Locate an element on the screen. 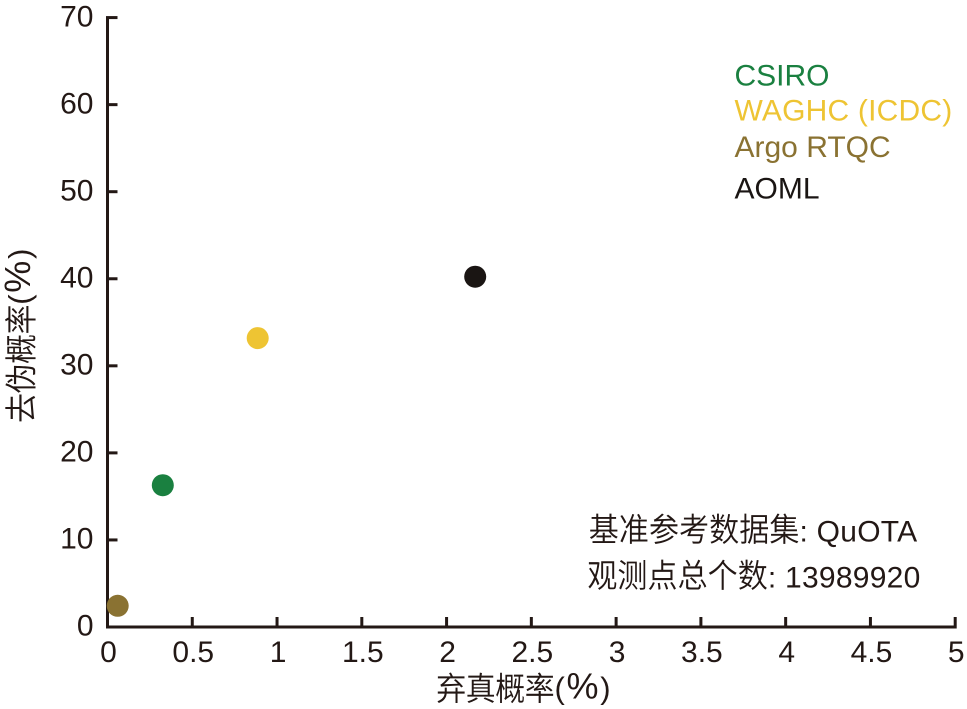 Image resolution: width=967 pixels, height=709 pixels. svg-text: 70 is located at coordinates (76, 16).